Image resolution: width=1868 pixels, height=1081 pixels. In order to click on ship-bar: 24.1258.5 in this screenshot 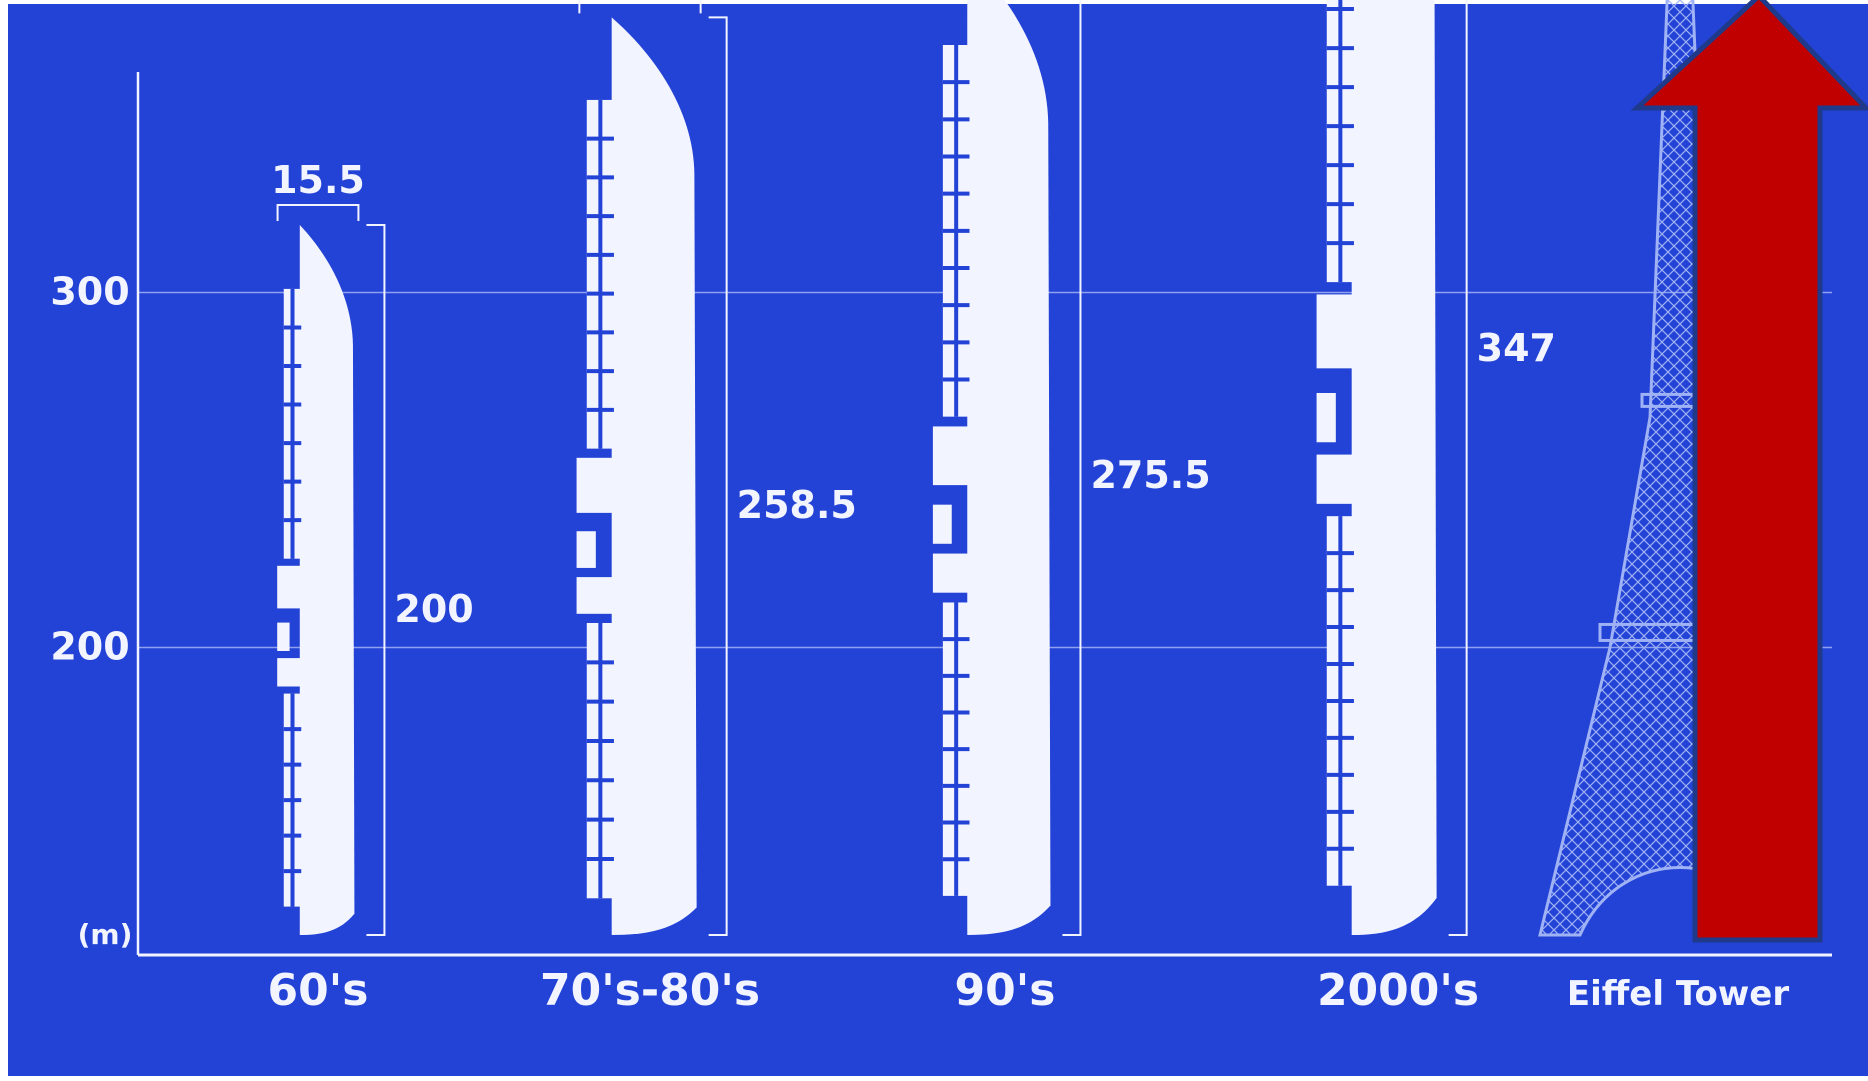, I will do `click(716, 468)`.